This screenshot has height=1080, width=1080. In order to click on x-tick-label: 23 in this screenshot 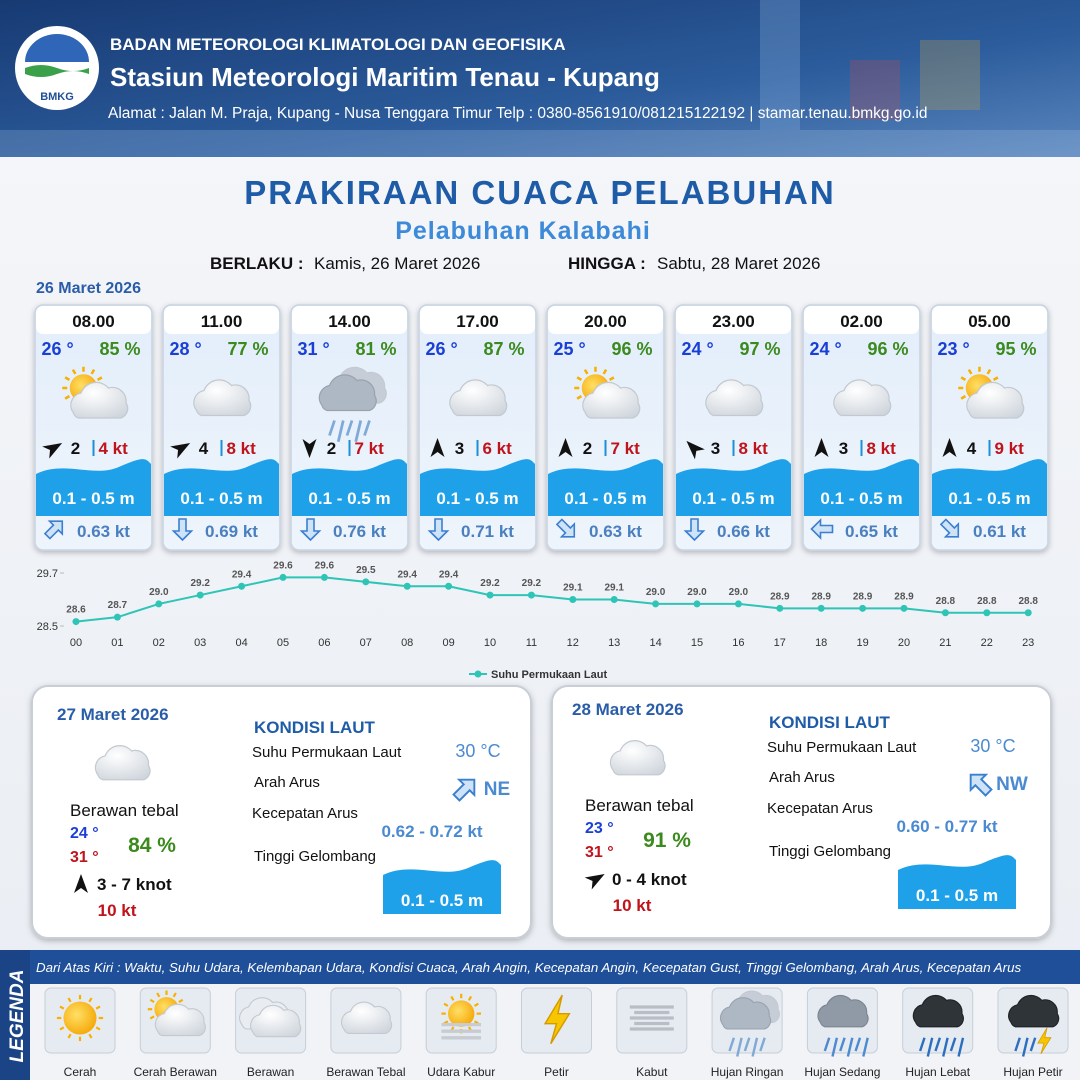, I will do `click(1028, 643)`.